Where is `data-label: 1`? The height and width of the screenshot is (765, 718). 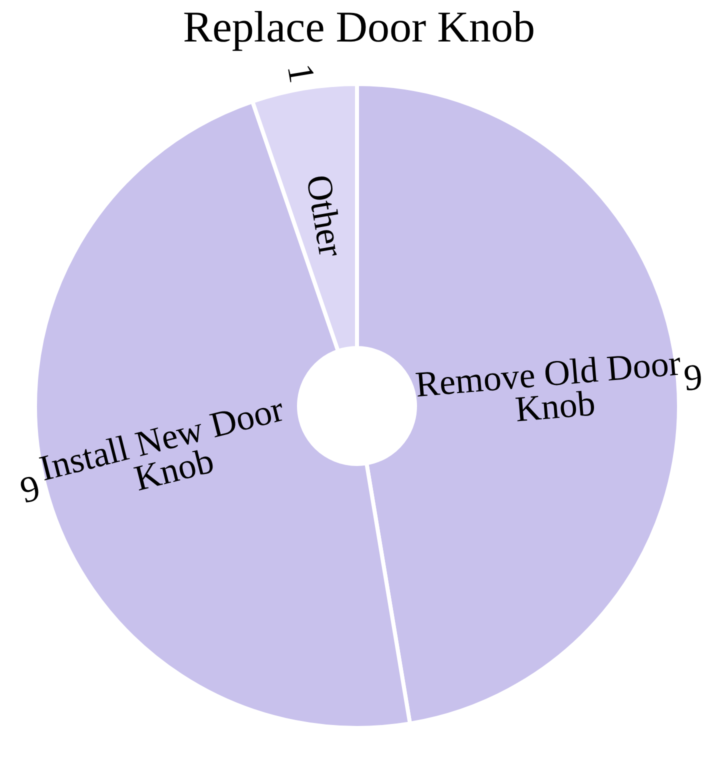 data-label: 1 is located at coordinates (302, 73).